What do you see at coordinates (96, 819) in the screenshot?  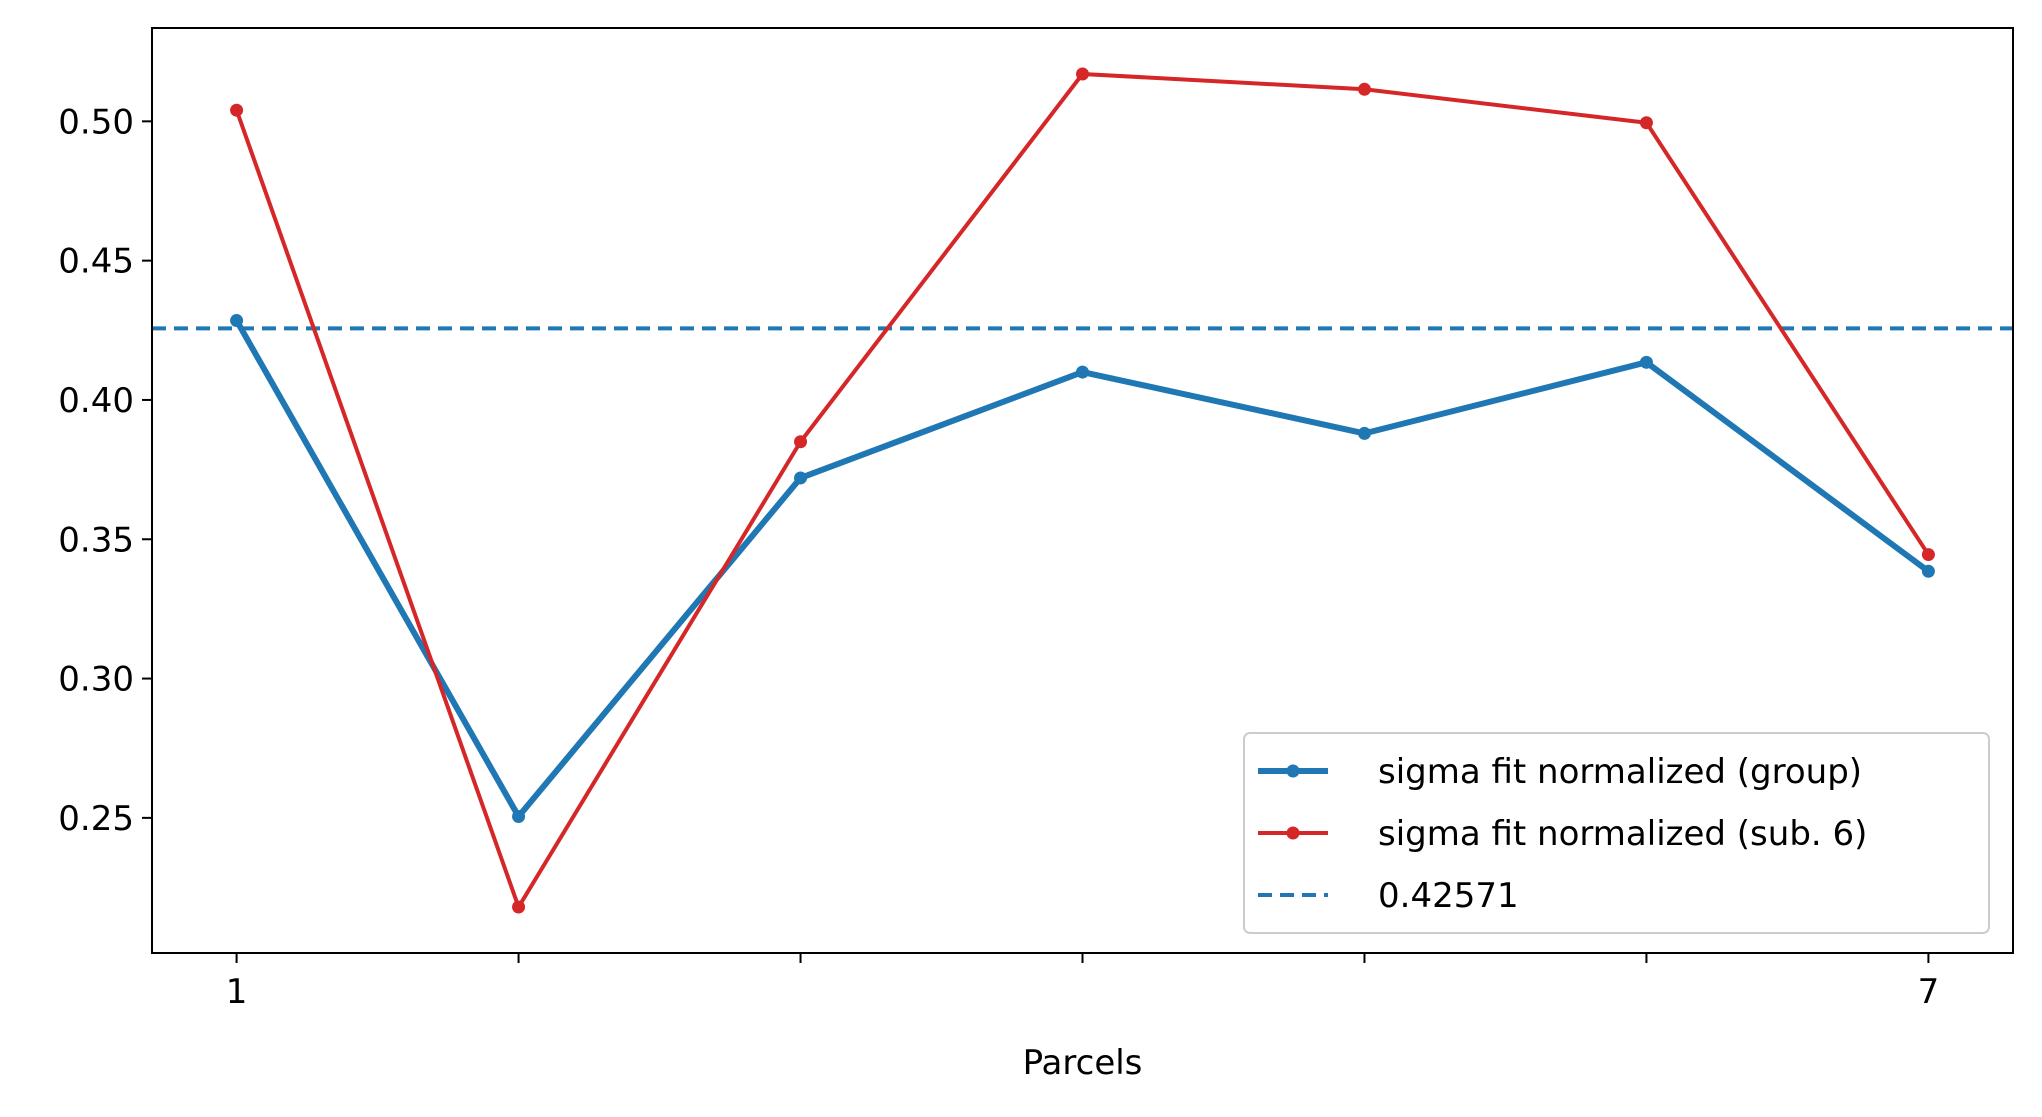 I see `y-tick-label: 0.25` at bounding box center [96, 819].